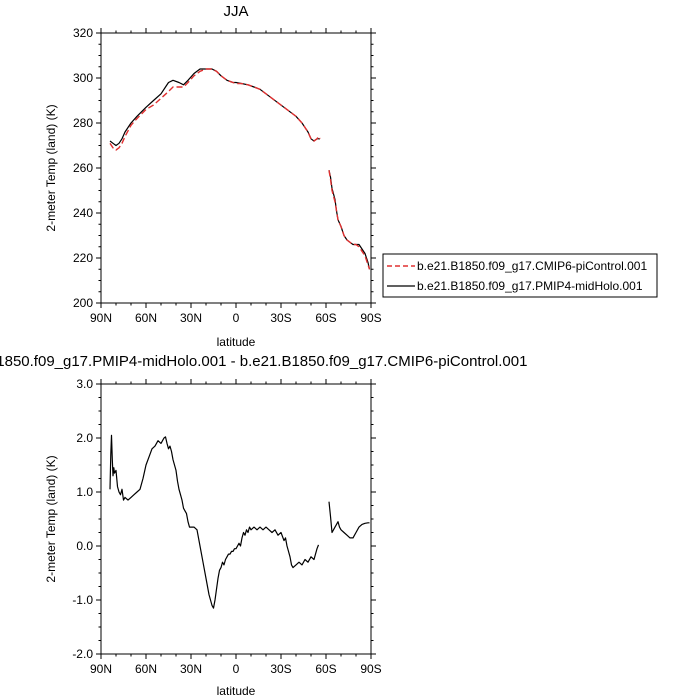 The image size is (700, 700). I want to click on bottom-x-axis-label: latitude, so click(236, 691).